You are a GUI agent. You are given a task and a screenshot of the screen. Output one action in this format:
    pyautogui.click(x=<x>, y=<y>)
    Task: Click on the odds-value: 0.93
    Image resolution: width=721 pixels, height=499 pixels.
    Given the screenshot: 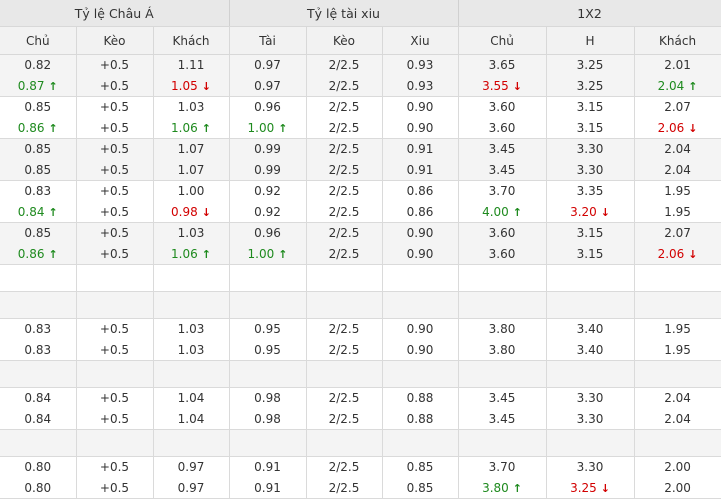 What is the action you would take?
    pyautogui.click(x=420, y=86)
    